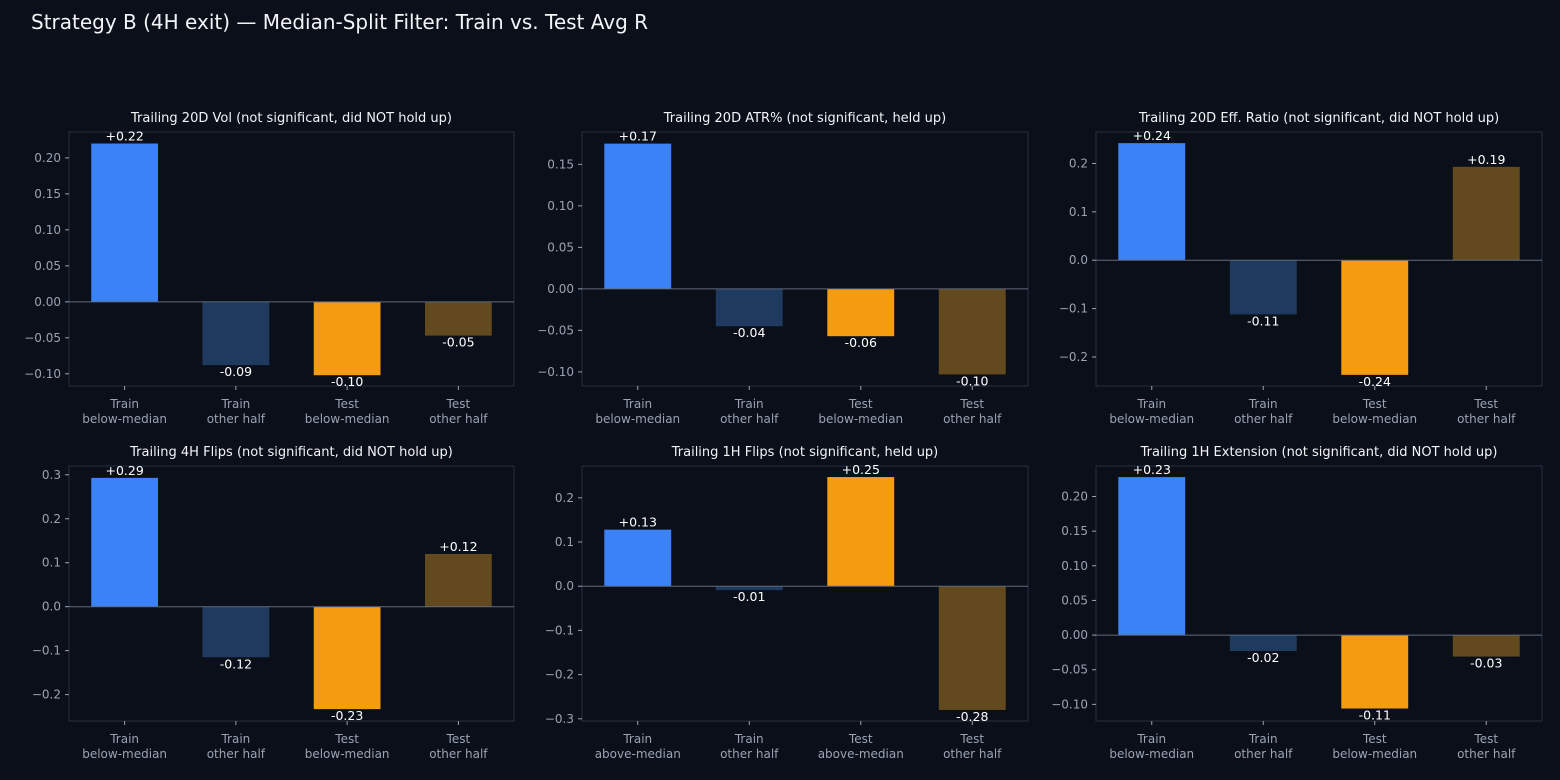  I want to click on y-tick-label: 0.10, so click(1074, 566).